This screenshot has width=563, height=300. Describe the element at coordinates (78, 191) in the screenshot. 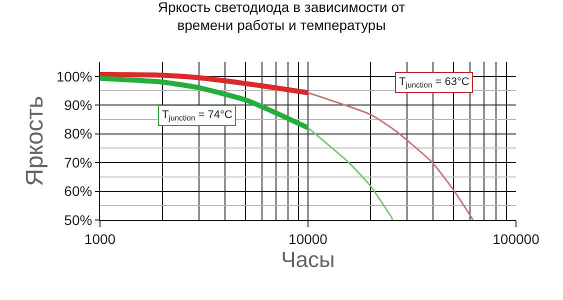

I see `y-tick-label: 60%` at that location.